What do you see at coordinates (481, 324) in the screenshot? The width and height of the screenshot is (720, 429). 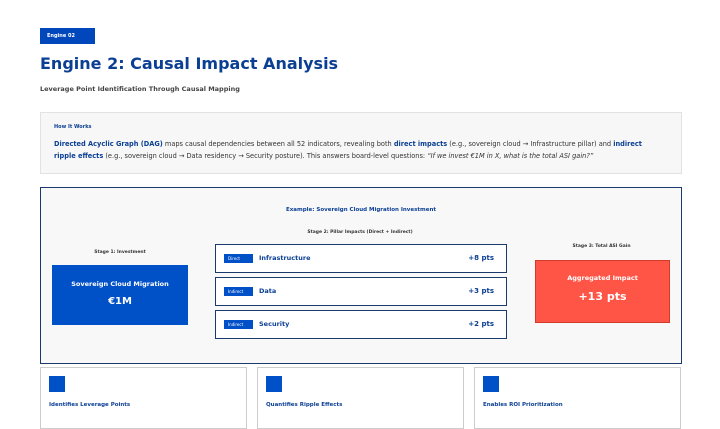 I see `pillar-impact: +2 pts` at bounding box center [481, 324].